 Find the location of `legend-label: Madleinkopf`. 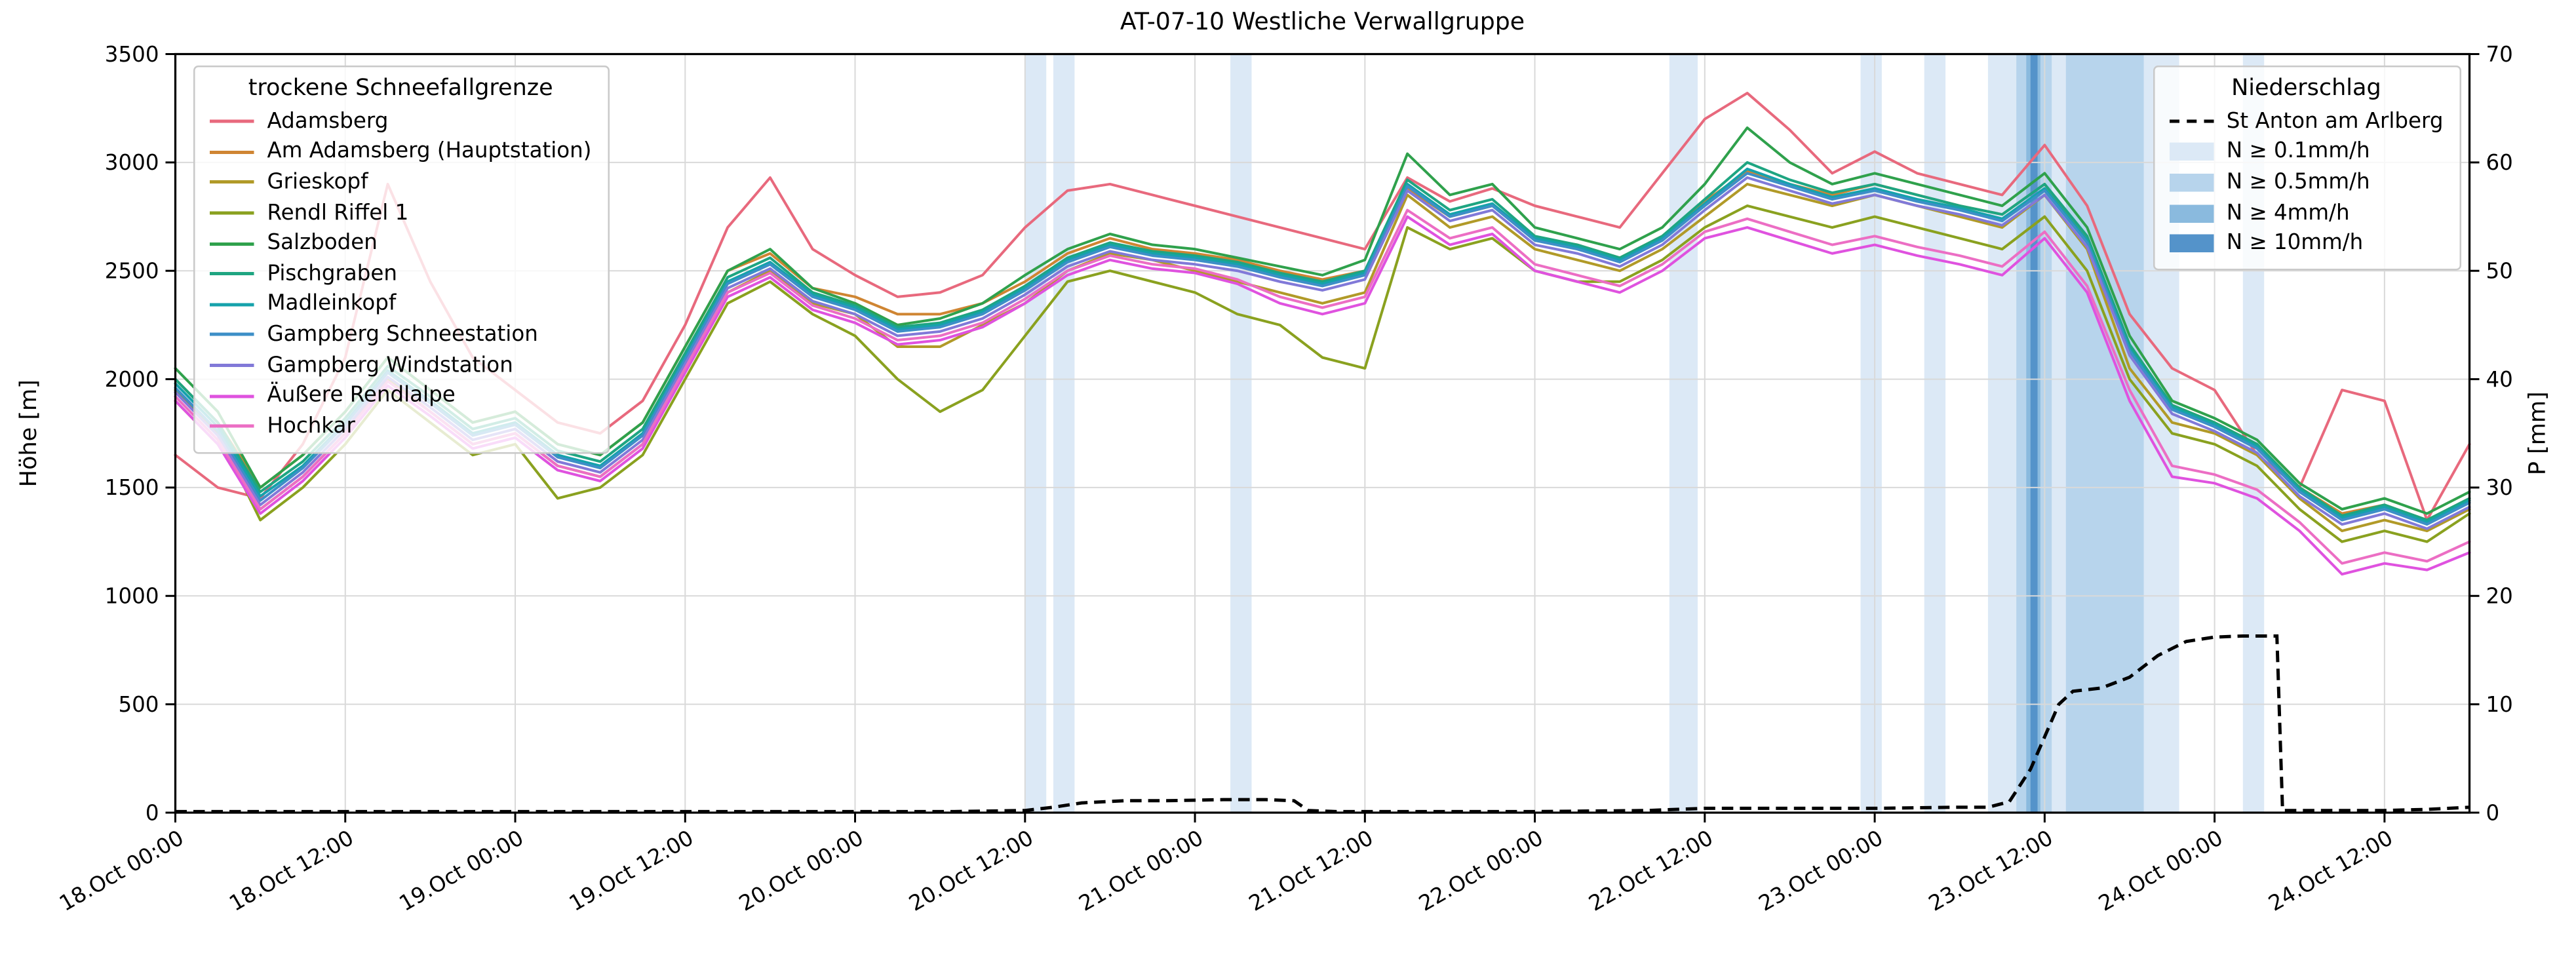

legend-label: Madleinkopf is located at coordinates (332, 304).